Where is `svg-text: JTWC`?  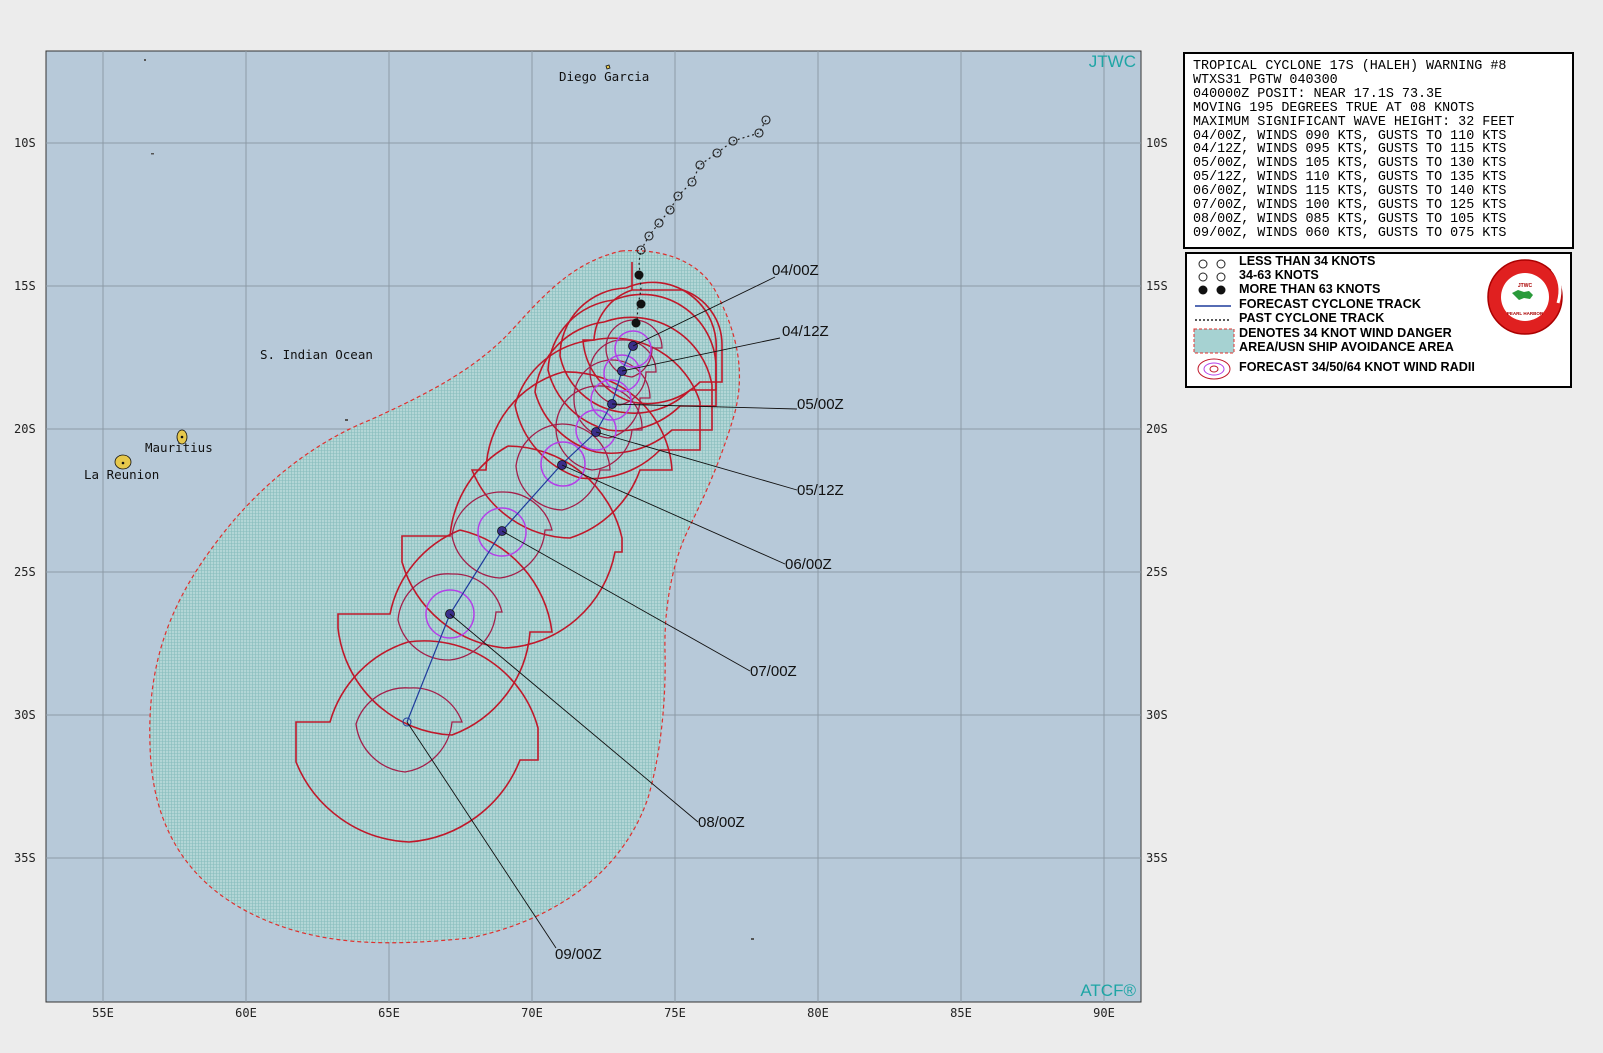 svg-text: JTWC is located at coordinates (1525, 286).